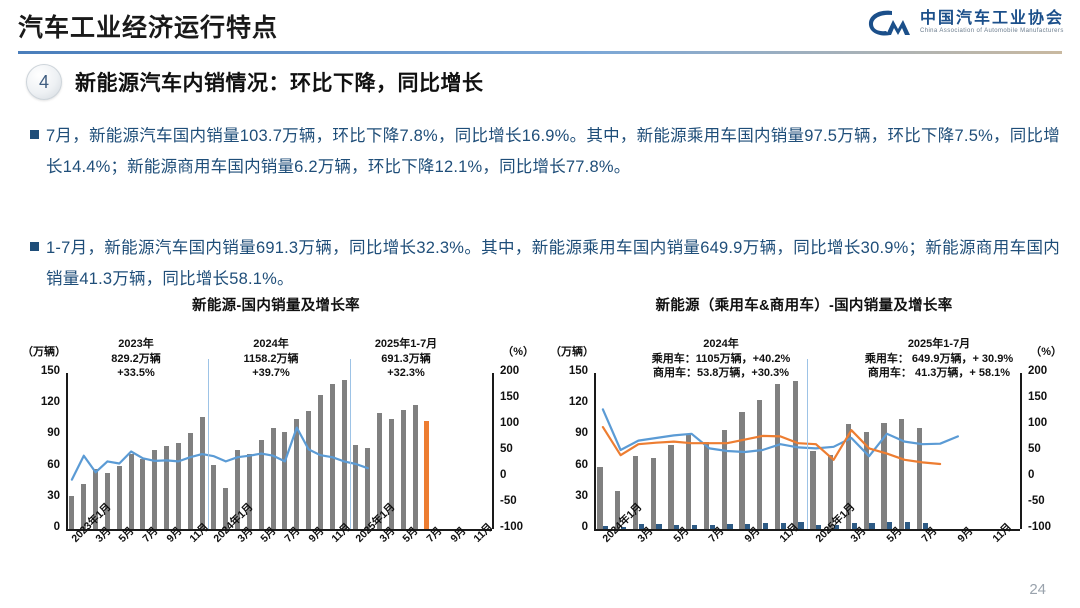  Describe the element at coordinates (493, 451) in the screenshot. I see `y-axis-right` at that location.